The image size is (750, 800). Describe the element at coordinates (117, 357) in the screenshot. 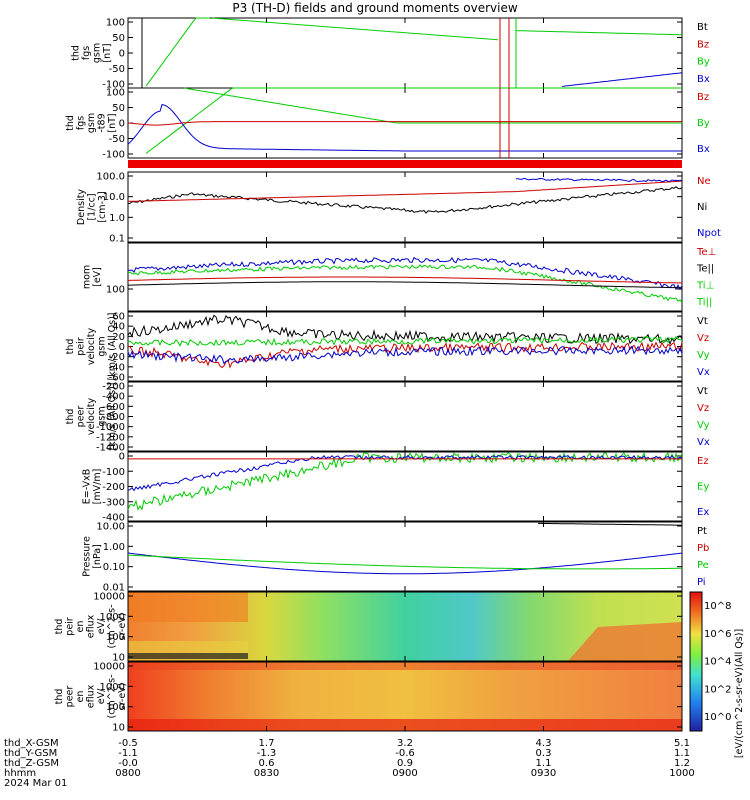

I see `y-tick-label: -20` at that location.